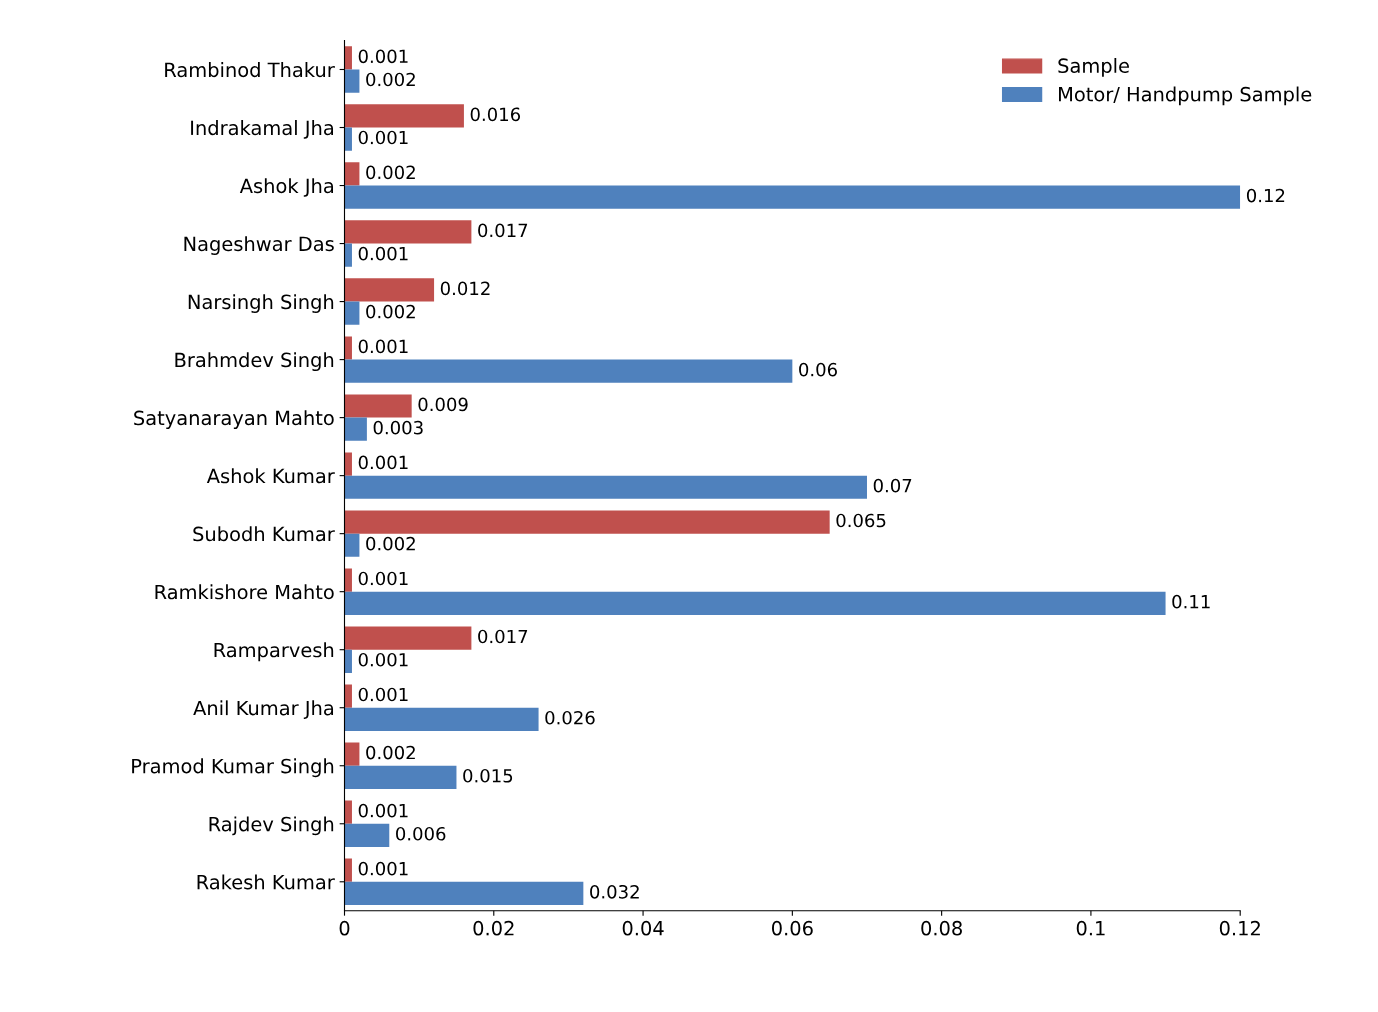 The image size is (1378, 1012). What do you see at coordinates (1265, 195) in the screenshot?
I see `data-label: 0.12` at bounding box center [1265, 195].